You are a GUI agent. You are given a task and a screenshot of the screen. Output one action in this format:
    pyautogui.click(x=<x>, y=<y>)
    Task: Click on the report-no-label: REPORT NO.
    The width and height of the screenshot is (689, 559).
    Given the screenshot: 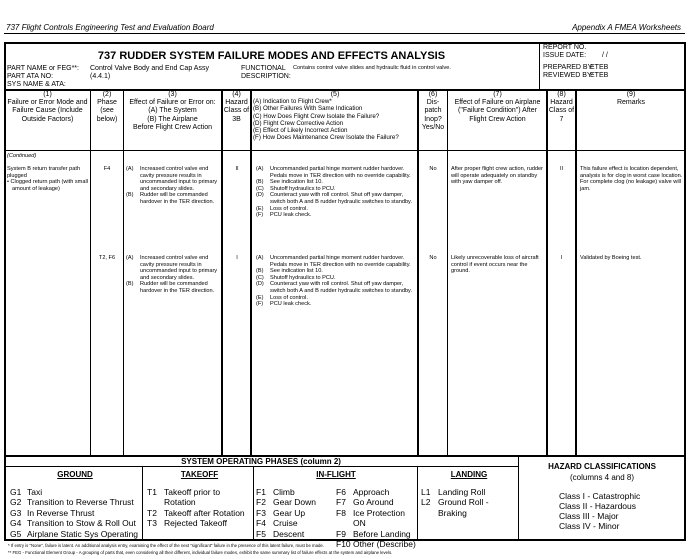 What is the action you would take?
    pyautogui.click(x=565, y=47)
    